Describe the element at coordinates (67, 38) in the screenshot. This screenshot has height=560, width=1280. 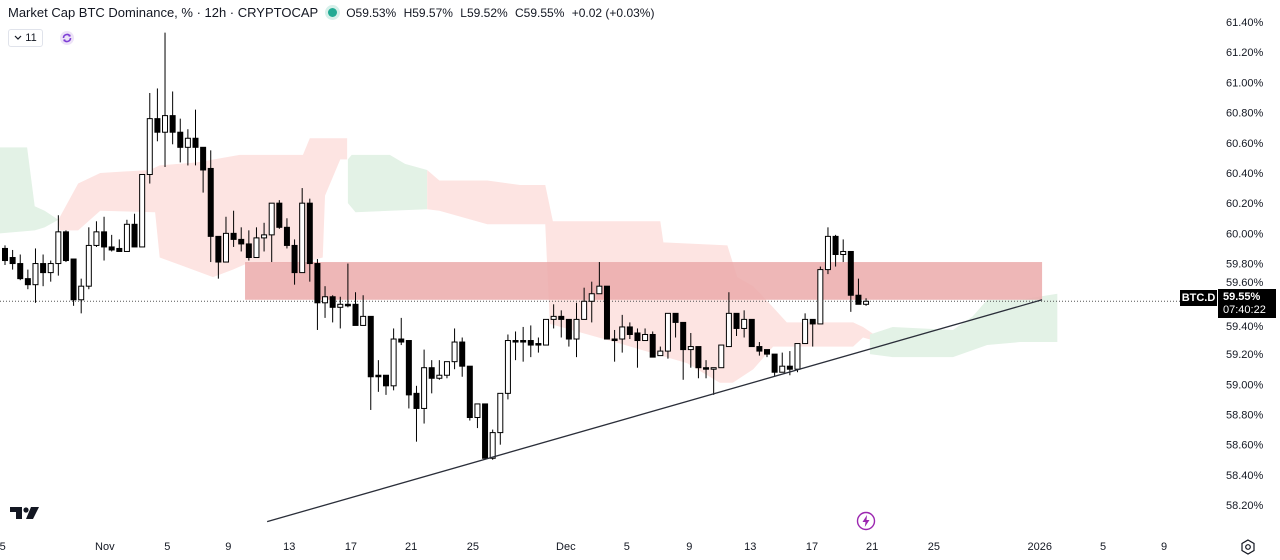
I see `refresh-icon` at that location.